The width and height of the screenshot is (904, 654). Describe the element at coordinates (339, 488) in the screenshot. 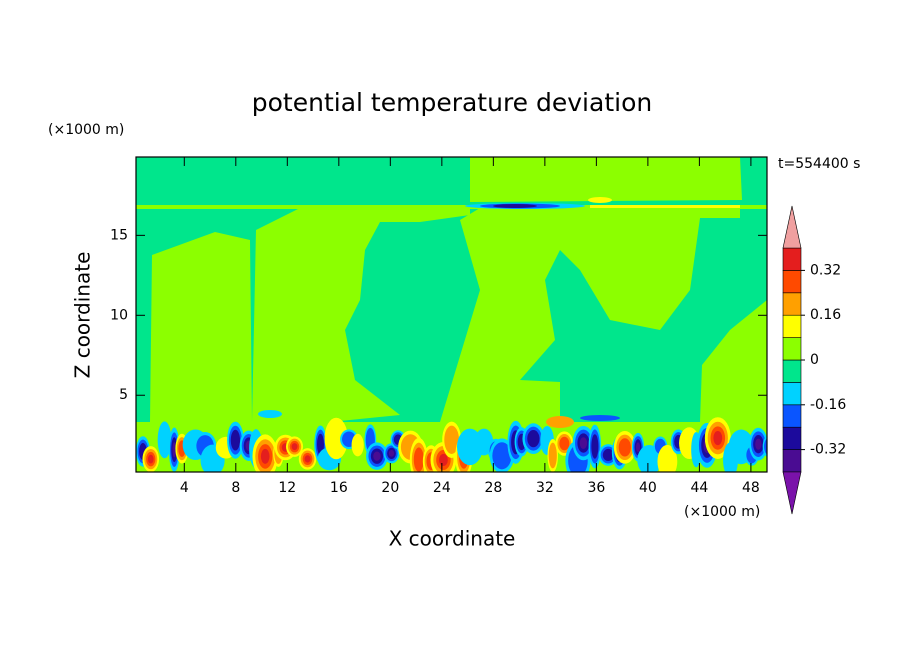

I see `x-tick-label: 16` at that location.